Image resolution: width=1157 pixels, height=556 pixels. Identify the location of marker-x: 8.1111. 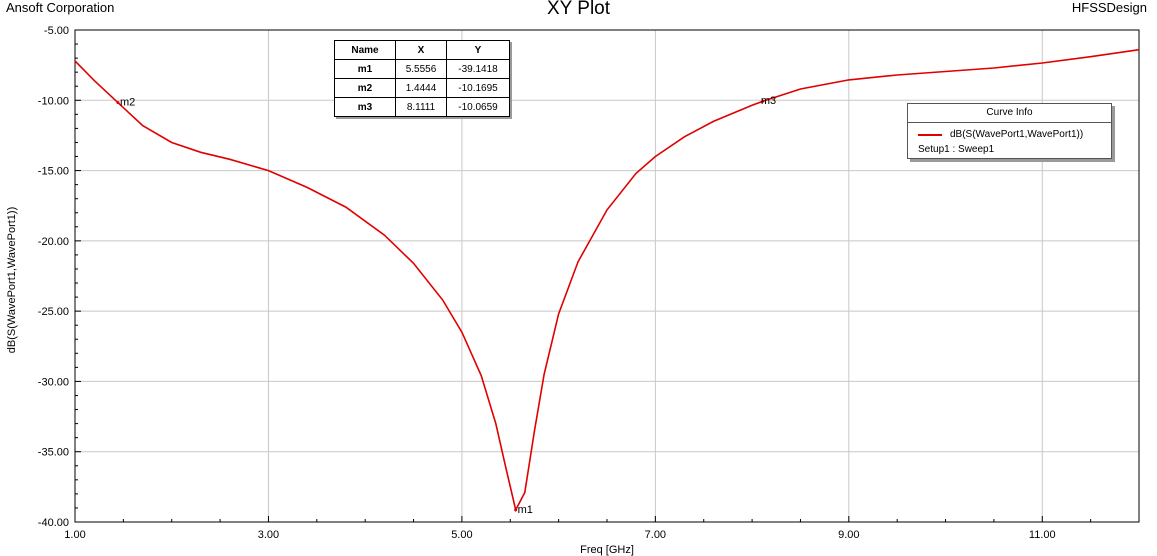
(421, 107).